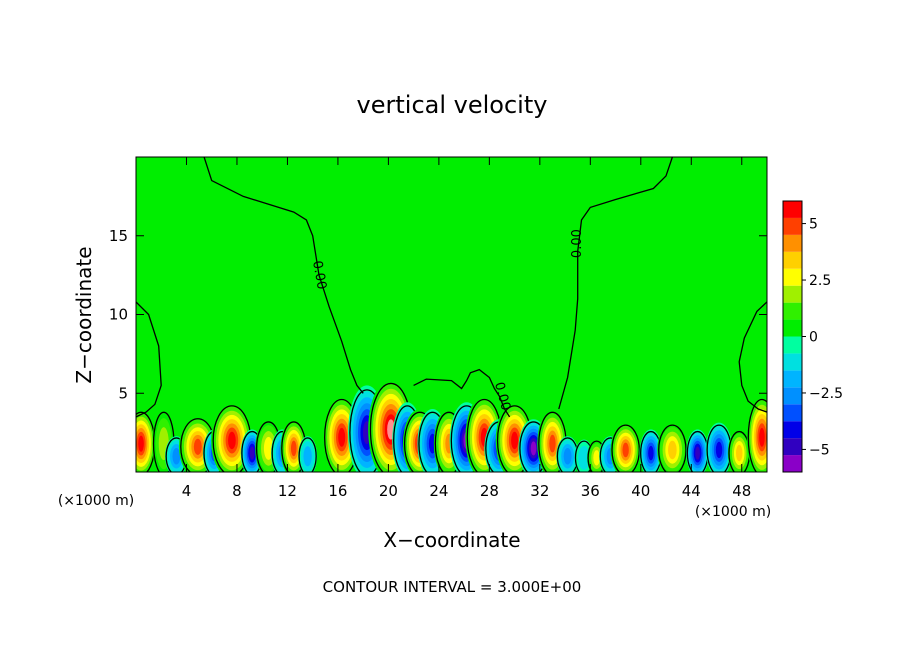 The image size is (904, 654). I want to click on x-tick-label: 24, so click(438, 491).